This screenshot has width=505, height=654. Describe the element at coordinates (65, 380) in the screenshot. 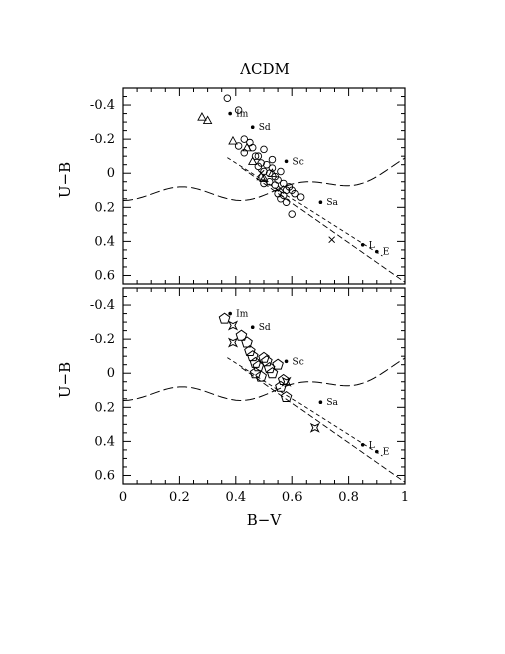

I see `y-axis-label-bottom: U−B` at that location.